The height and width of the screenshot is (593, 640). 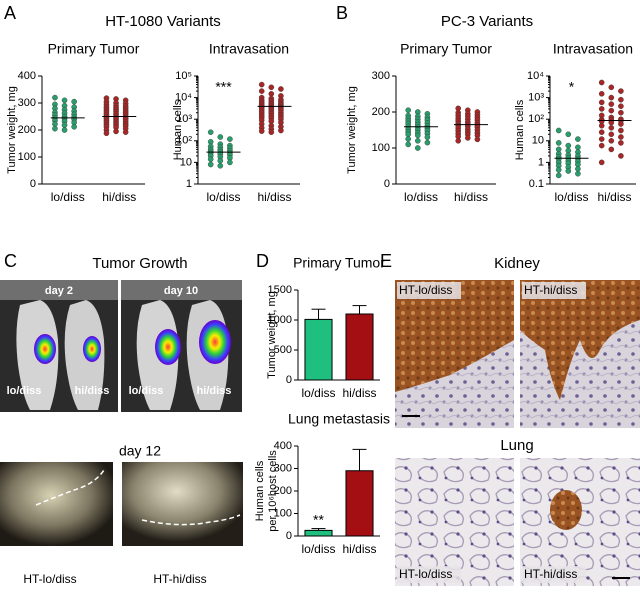 I want to click on panel-letter: C, so click(x=10, y=261).